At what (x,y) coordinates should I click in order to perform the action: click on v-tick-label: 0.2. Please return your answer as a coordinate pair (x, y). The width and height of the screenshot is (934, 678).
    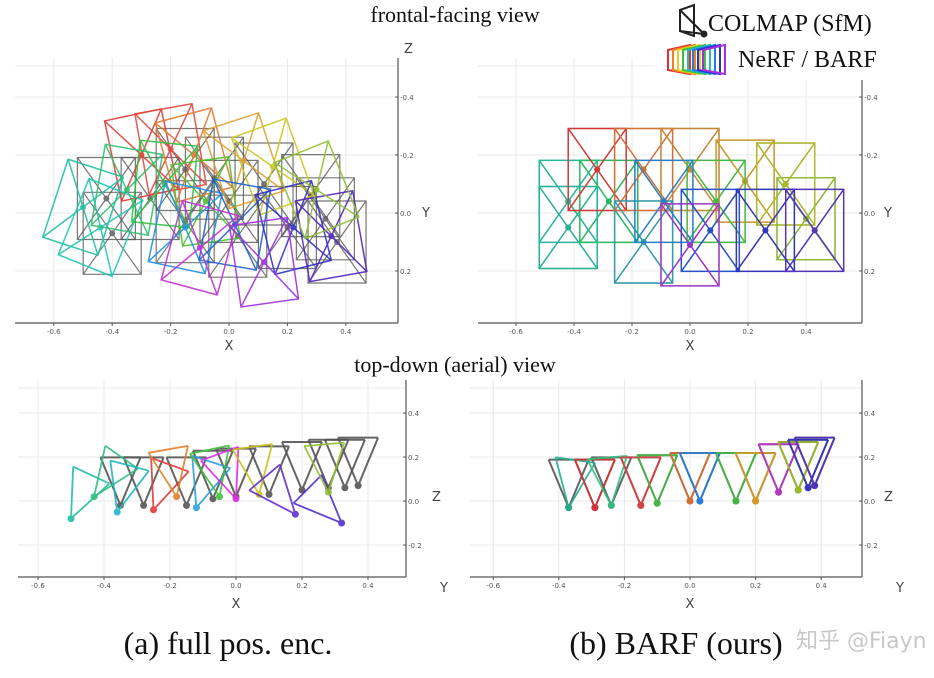
    Looking at the image, I should click on (405, 272).